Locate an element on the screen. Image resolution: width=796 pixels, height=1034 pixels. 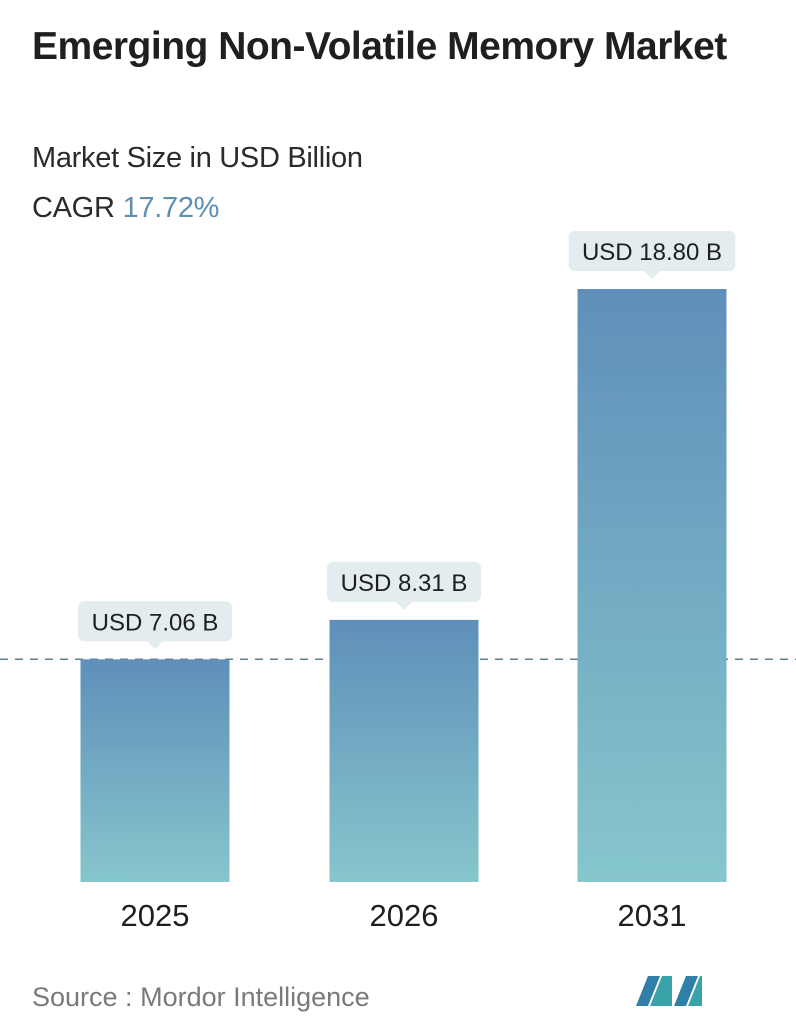
bar-2025 is located at coordinates (155, 770).